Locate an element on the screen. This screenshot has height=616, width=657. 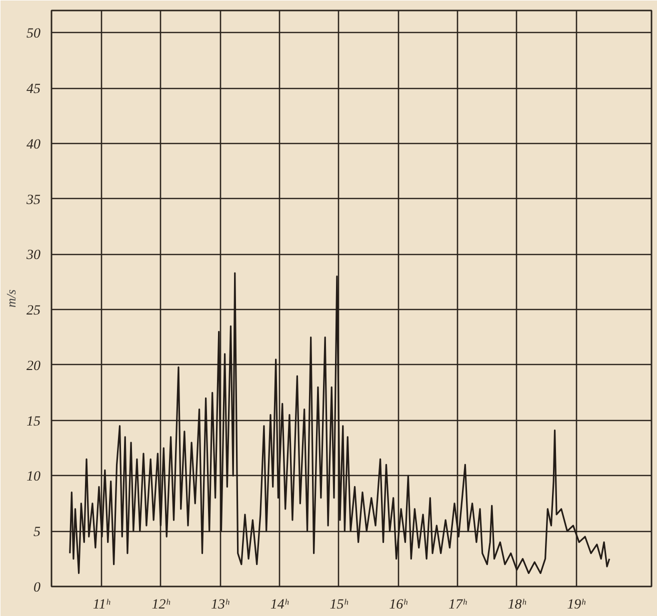
y-tick-label: 25 is located at coordinates (33, 311).